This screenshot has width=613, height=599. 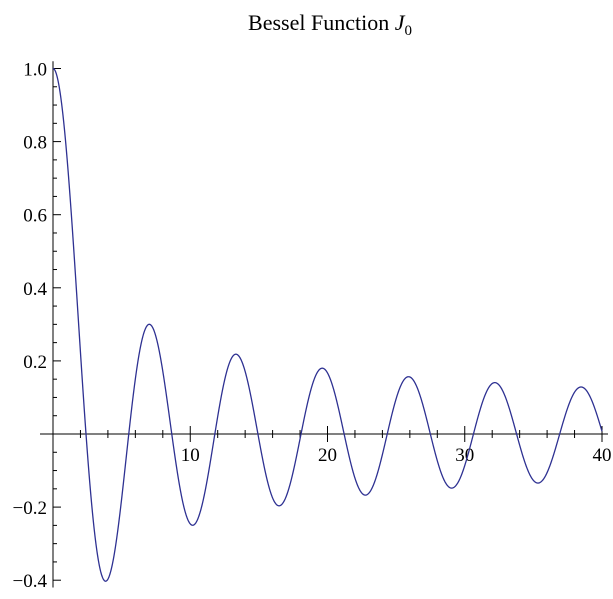 I want to click on x-tick-label: 20, so click(x=327, y=455).